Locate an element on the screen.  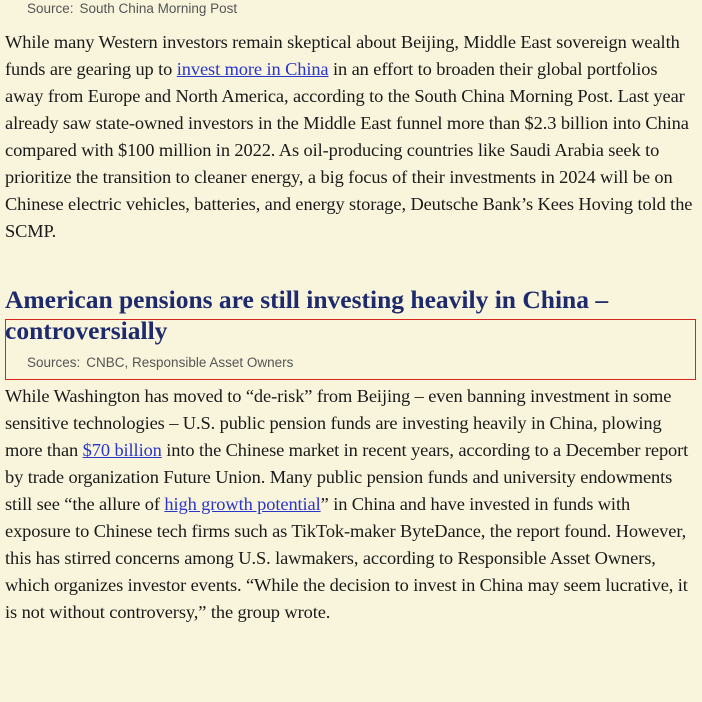
source-line: Sources: CNBC, Responsible Asset Owners is located at coordinates (160, 362).